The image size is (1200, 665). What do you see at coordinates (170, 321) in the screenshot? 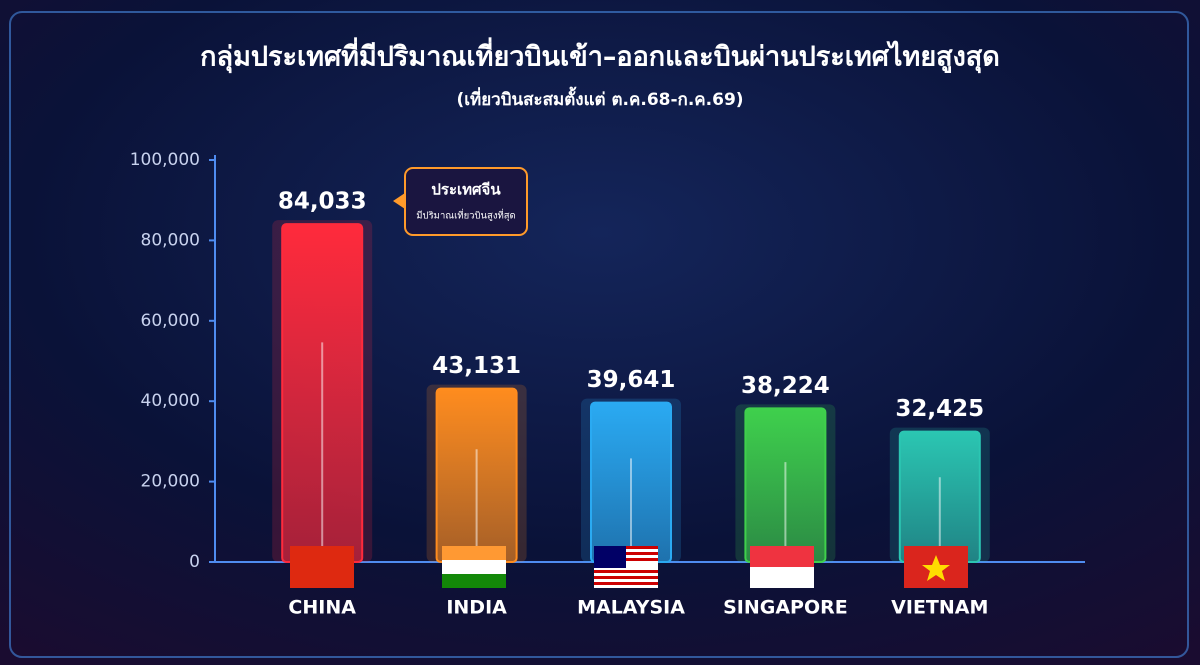
I see `y-tick-label: 60,000` at bounding box center [170, 321].